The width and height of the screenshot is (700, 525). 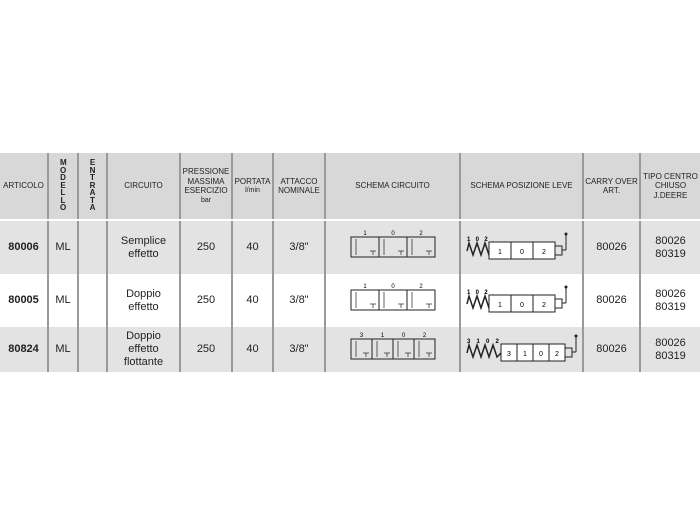 What do you see at coordinates (521, 347) in the screenshot?
I see `lever-position-diagram: 3 1 0 23 1 0 2` at bounding box center [521, 347].